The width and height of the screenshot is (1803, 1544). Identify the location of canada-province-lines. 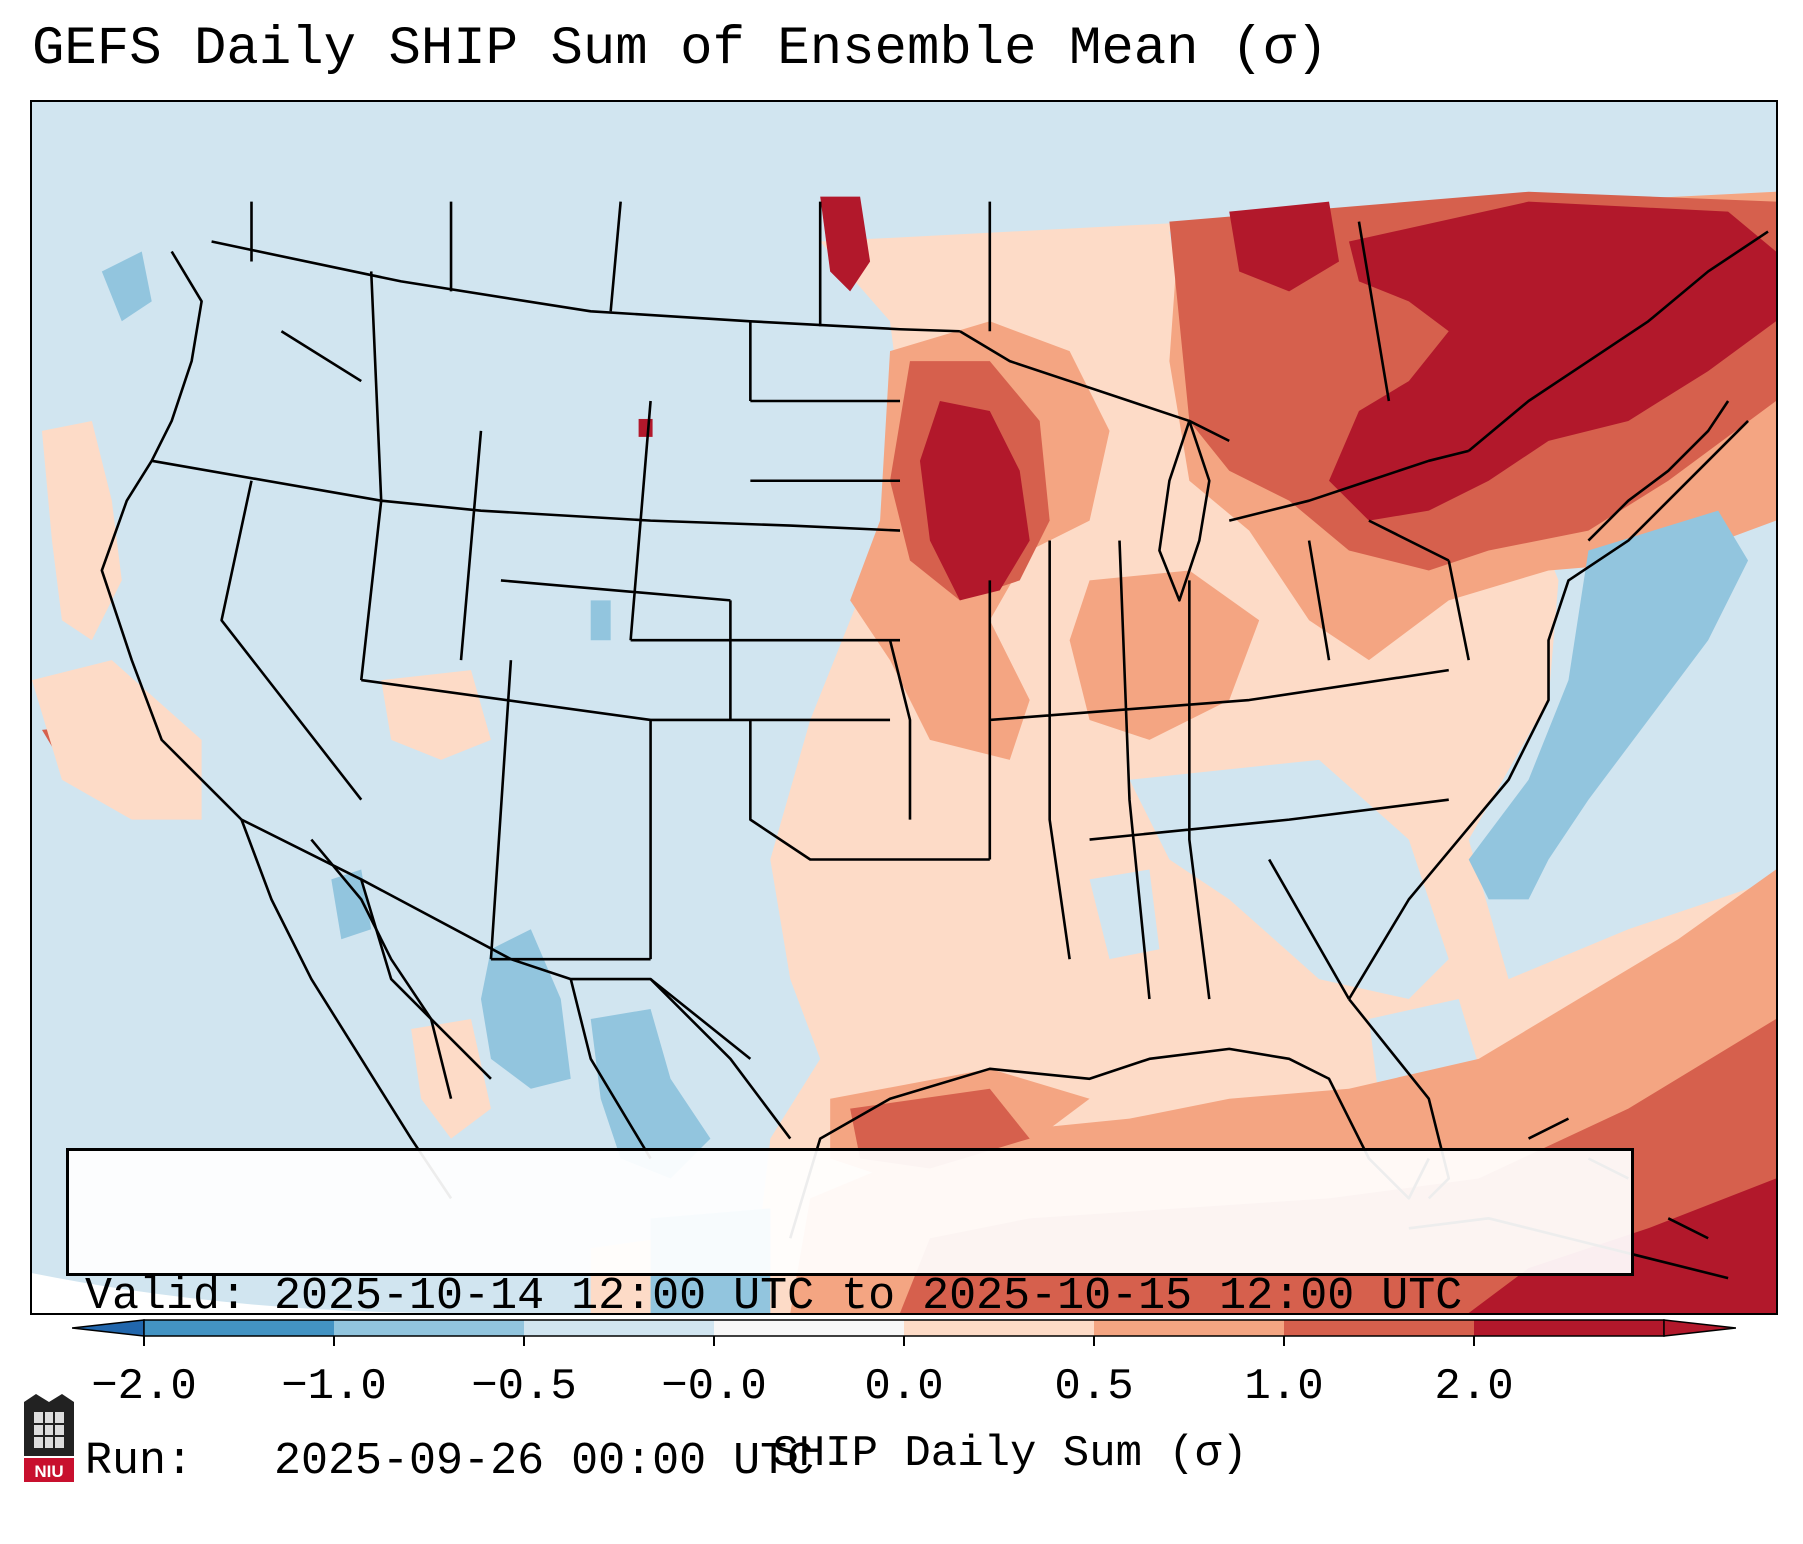
(820, 301).